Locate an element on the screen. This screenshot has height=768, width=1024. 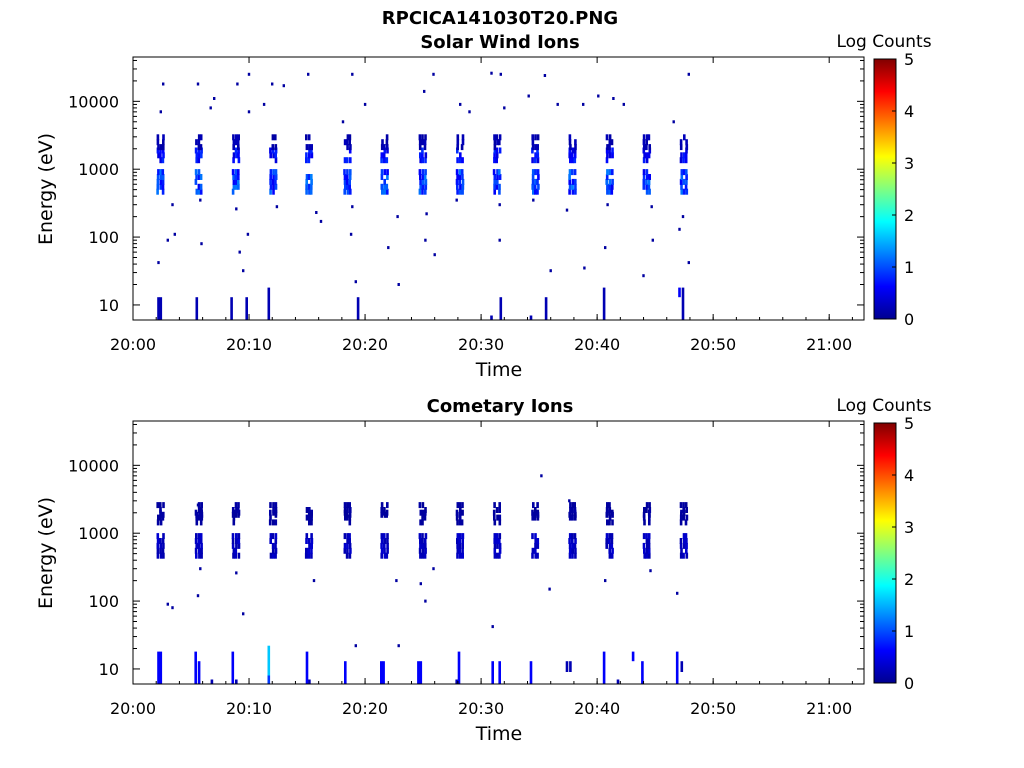
colorbar: 0 1 2 3 4 5 is located at coordinates (893, 189).